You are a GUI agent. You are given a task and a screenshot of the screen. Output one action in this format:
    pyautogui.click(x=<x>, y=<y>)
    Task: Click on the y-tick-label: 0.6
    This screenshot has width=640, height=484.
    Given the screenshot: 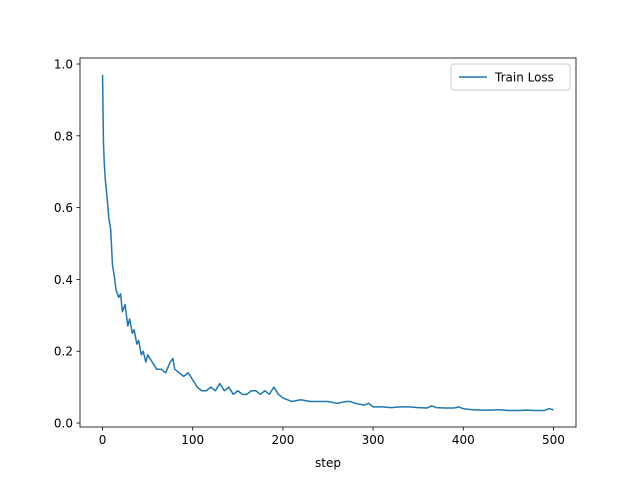 What is the action you would take?
    pyautogui.click(x=63, y=208)
    